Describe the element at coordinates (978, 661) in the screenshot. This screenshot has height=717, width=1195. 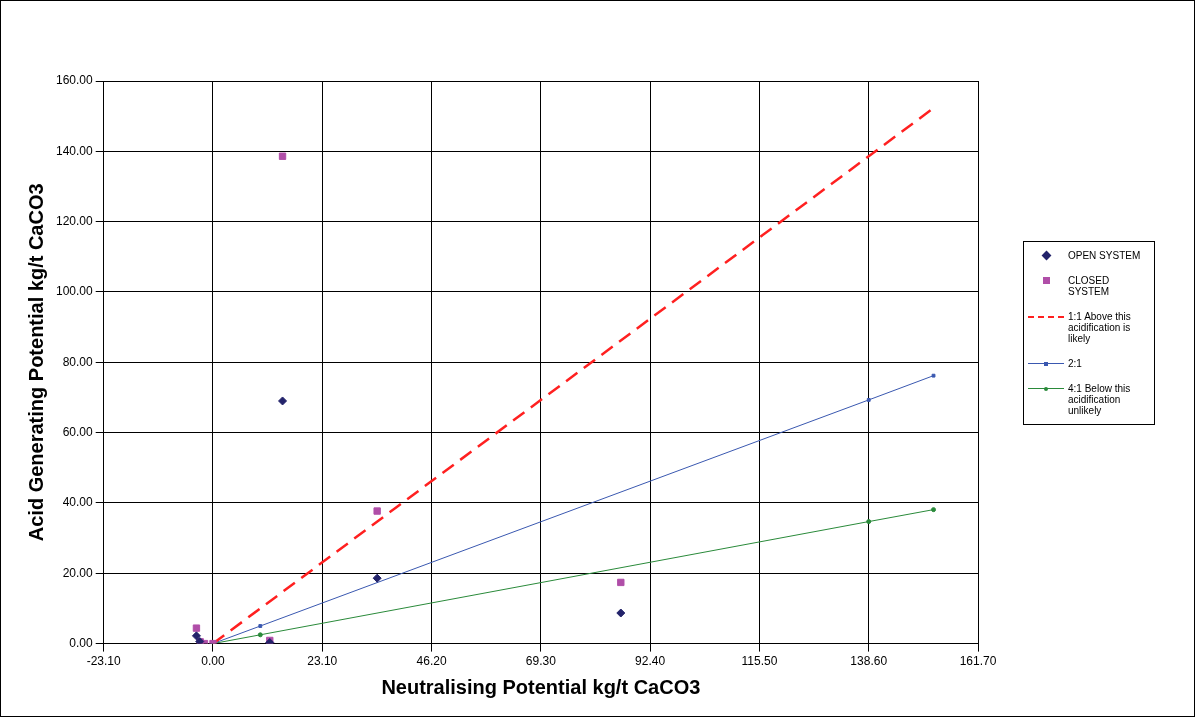
I see `x-tick-label: 161.70` at that location.